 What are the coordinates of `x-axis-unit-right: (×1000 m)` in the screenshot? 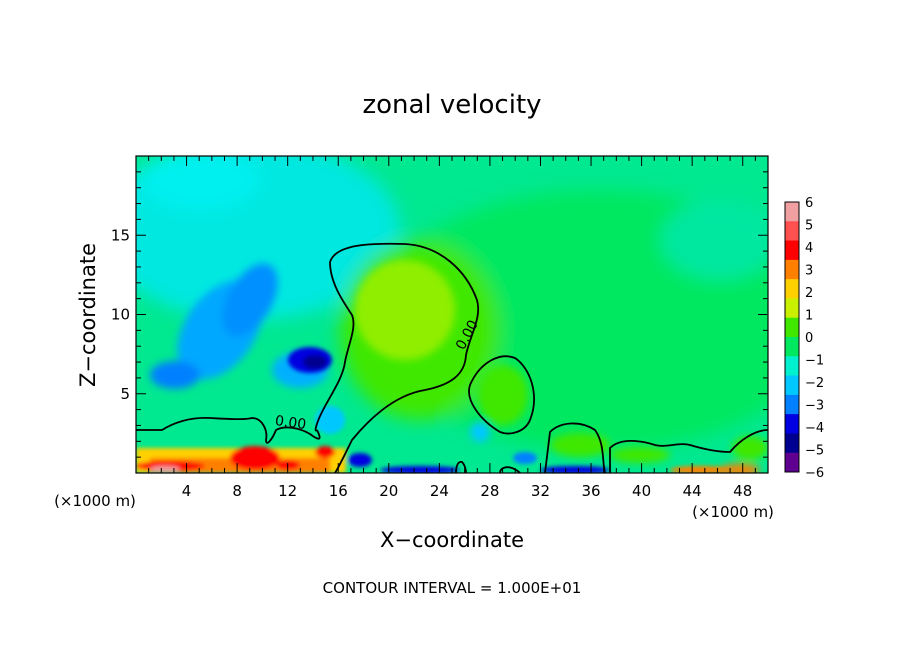 It's located at (733, 512).